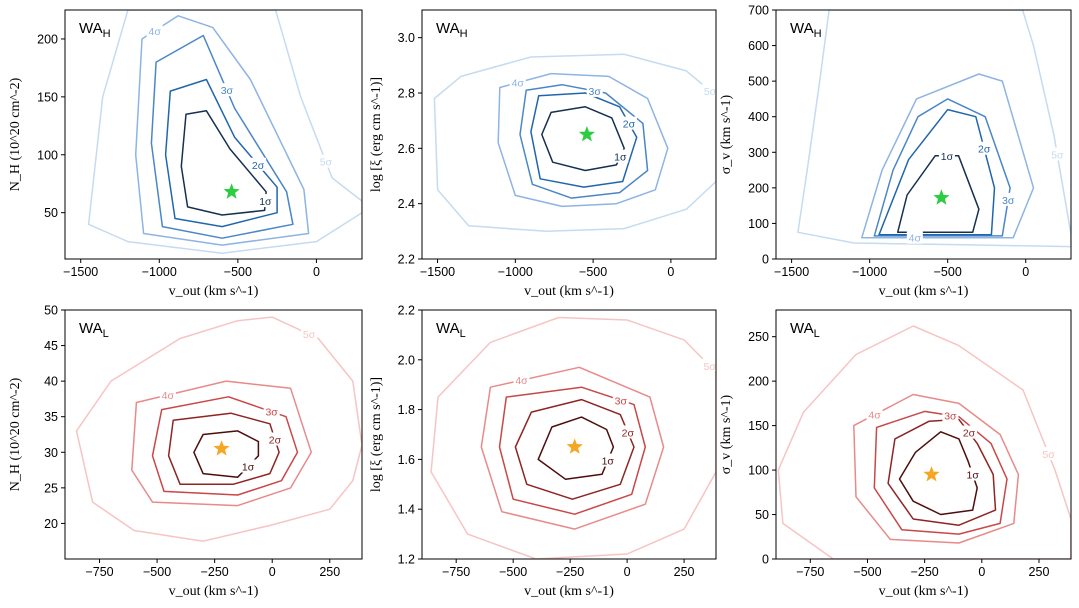 The image size is (1079, 608). I want to click on y-axis-label: σ_v (km s^-1), so click(726, 134).